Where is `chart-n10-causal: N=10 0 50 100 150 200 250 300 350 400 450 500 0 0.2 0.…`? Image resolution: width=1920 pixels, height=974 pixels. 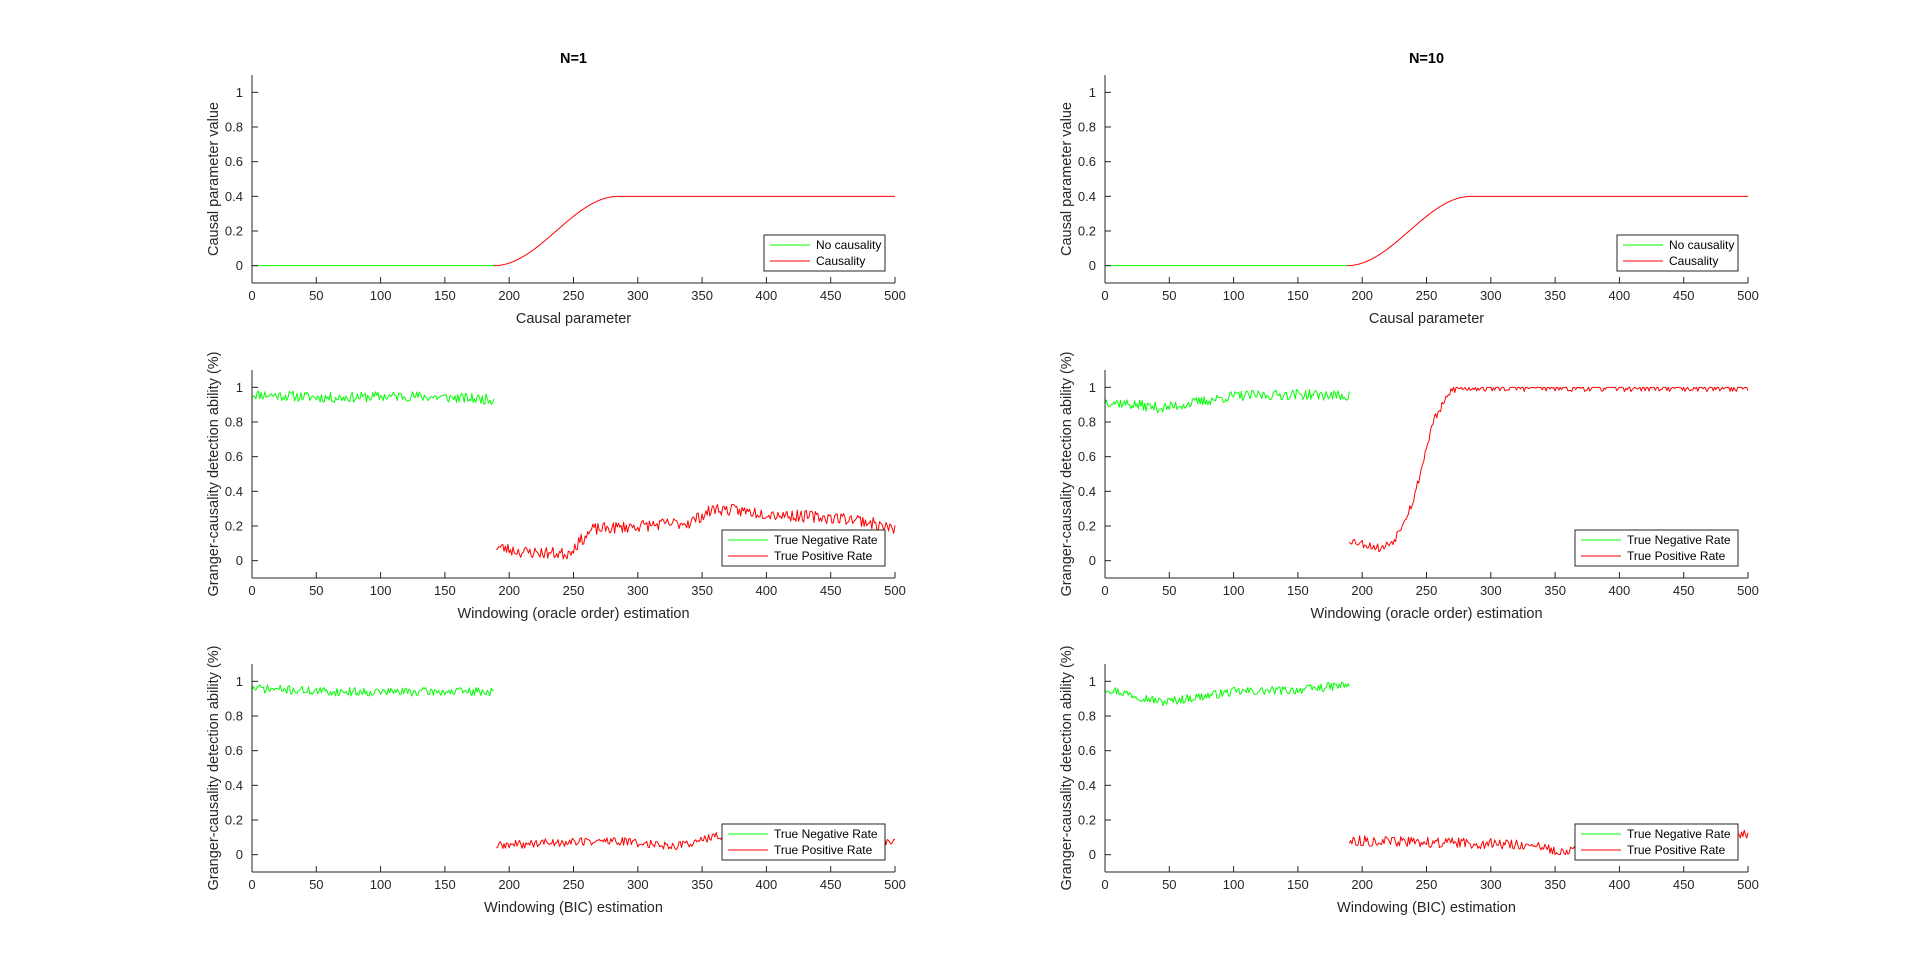 chart-n10-causal: N=10 0 50 100 150 200 250 300 350 400 450 500 0 0.2 0.… is located at coordinates (1409, 189).